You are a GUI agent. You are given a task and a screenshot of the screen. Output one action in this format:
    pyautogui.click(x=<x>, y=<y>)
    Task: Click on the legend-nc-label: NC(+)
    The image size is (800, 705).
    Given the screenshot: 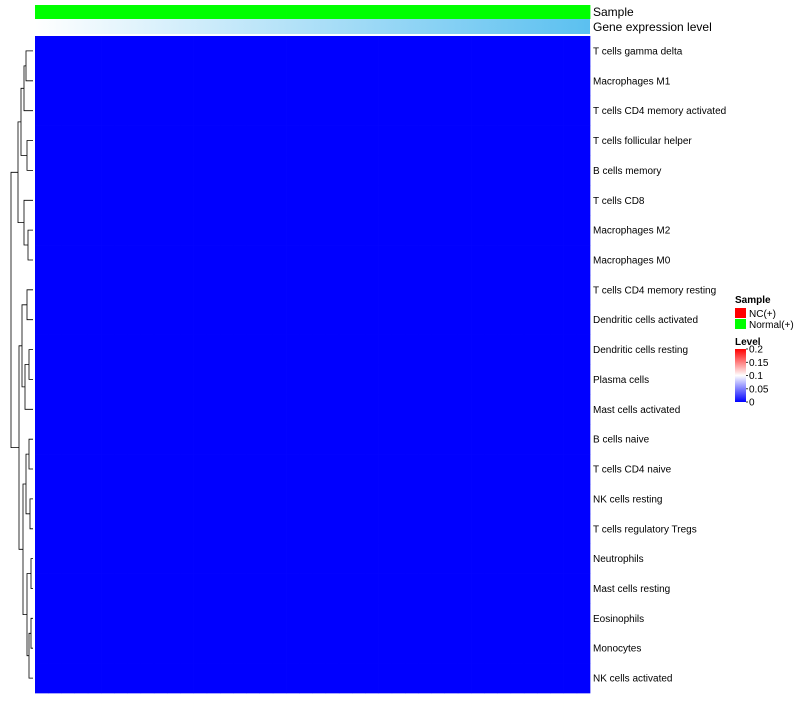 What is the action you would take?
    pyautogui.click(x=762, y=314)
    